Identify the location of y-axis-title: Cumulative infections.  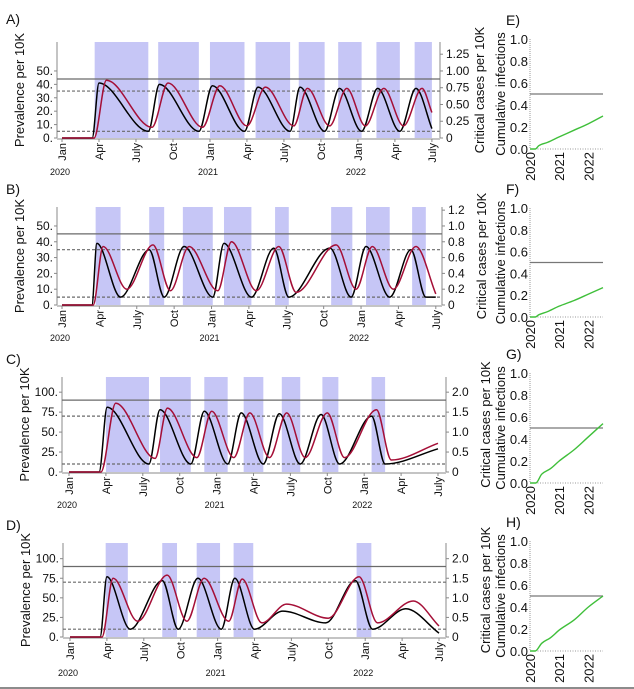
(500, 428).